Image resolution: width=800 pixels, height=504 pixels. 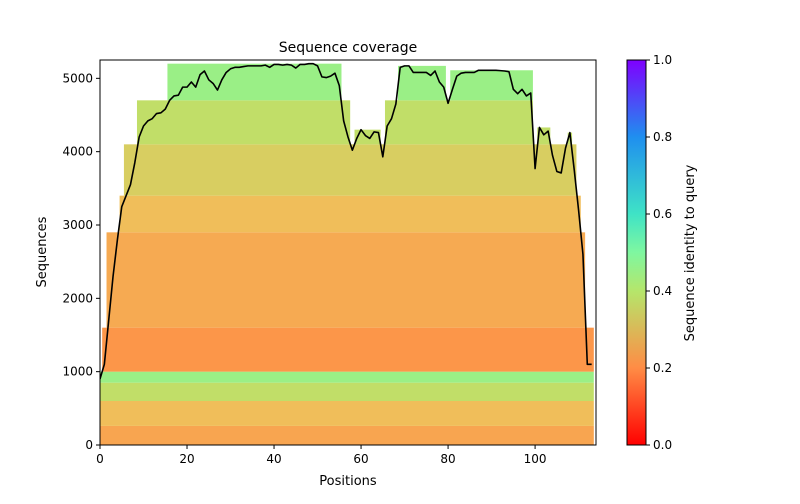 I want to click on x-tick-label: 20, so click(x=186, y=459).